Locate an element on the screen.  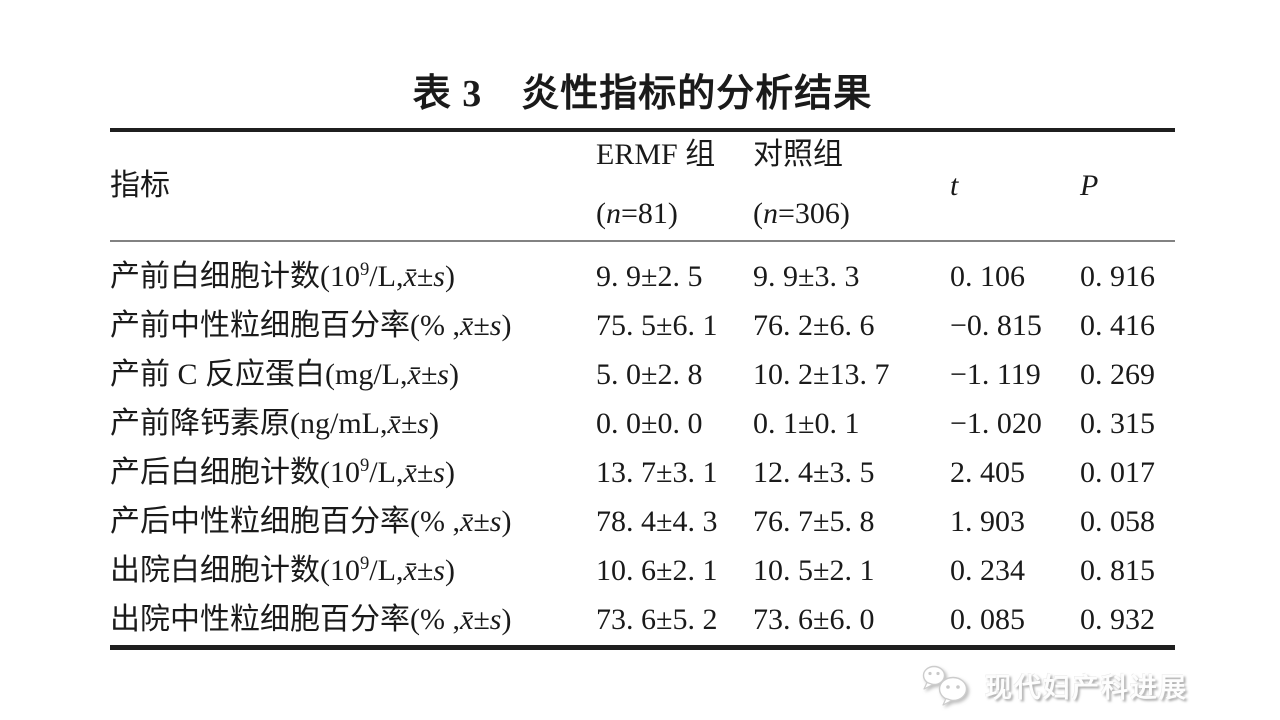
table-title: 表 3 炎性指标的分析结果 is located at coordinates (642, 94).